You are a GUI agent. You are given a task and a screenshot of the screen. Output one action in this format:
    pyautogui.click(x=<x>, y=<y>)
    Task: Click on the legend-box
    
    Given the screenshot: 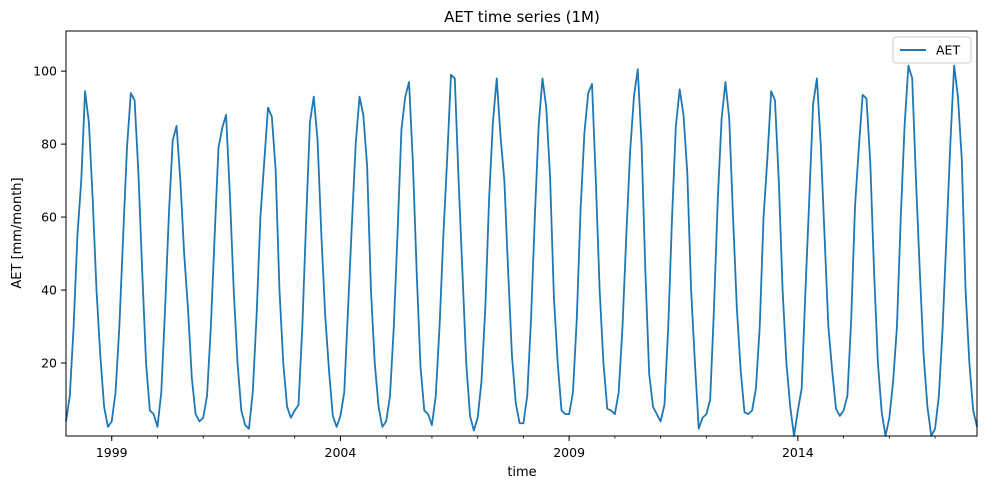 What is the action you would take?
    pyautogui.click(x=932, y=50)
    